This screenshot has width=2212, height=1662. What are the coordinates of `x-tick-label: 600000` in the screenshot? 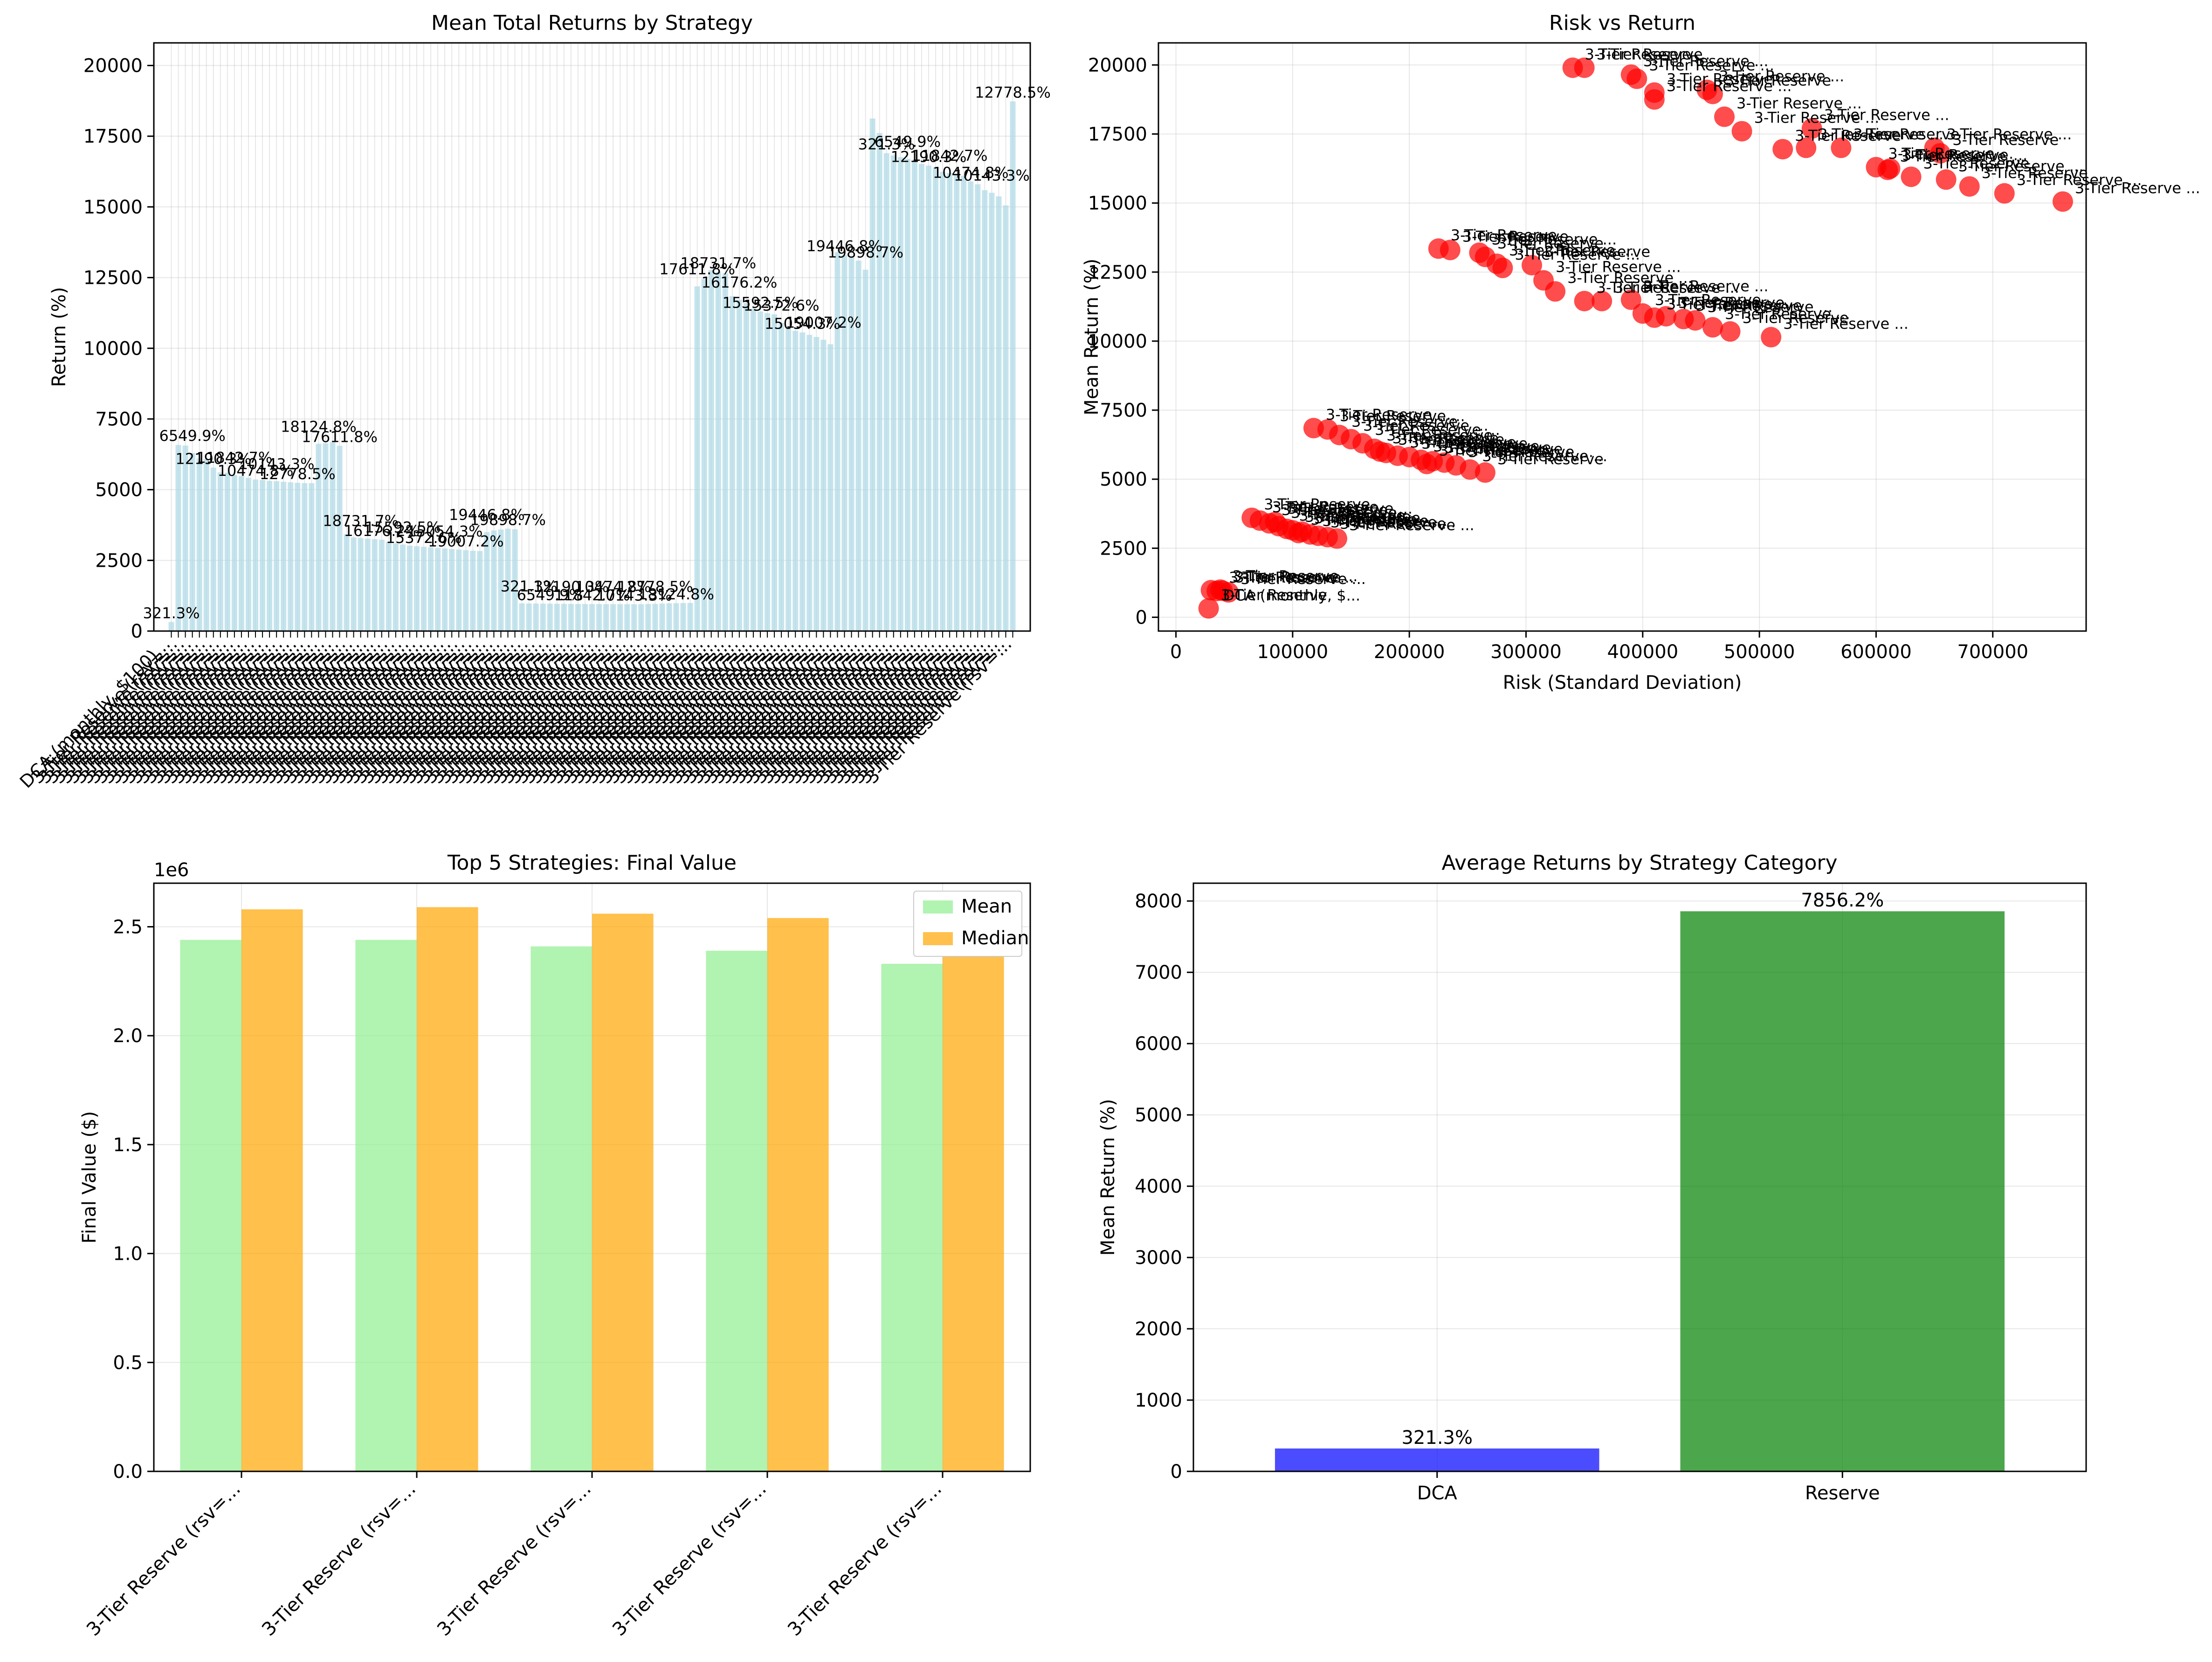 It's located at (1876, 652).